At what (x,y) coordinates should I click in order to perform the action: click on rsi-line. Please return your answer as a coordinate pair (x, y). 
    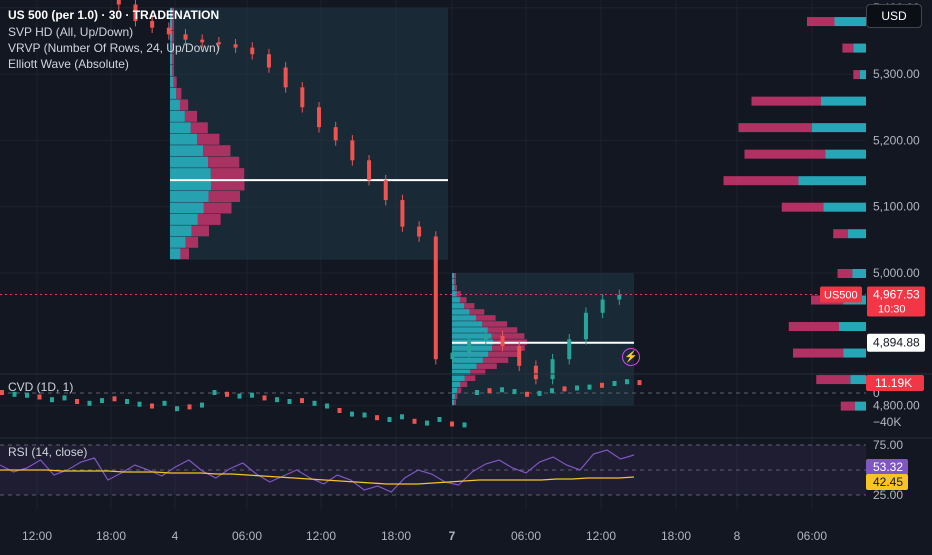
    Looking at the image, I should click on (317, 471).